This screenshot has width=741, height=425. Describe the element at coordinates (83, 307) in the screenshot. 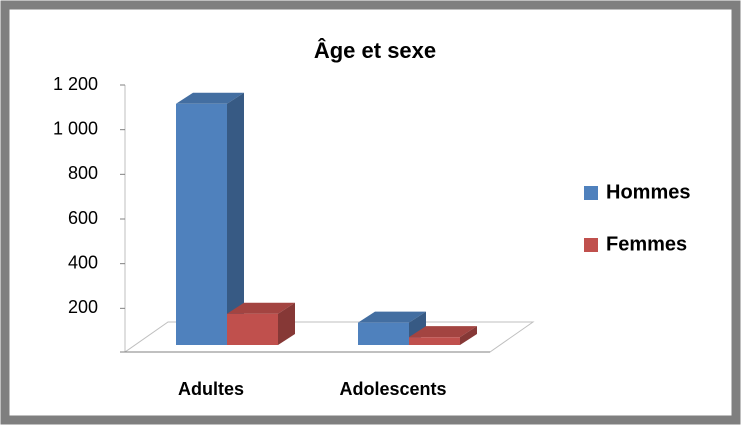

I see `y-tick-label: 200` at that location.